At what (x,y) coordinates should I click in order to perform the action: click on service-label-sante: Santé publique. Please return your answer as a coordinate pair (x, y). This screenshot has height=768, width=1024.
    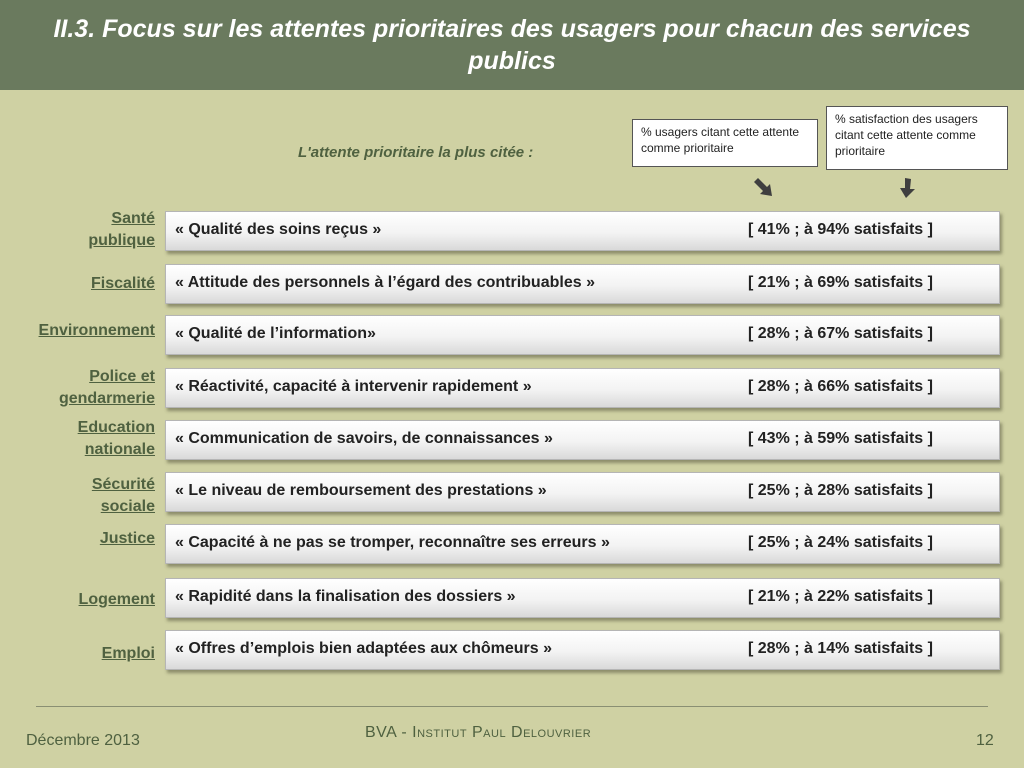
    Looking at the image, I should click on (121, 229).